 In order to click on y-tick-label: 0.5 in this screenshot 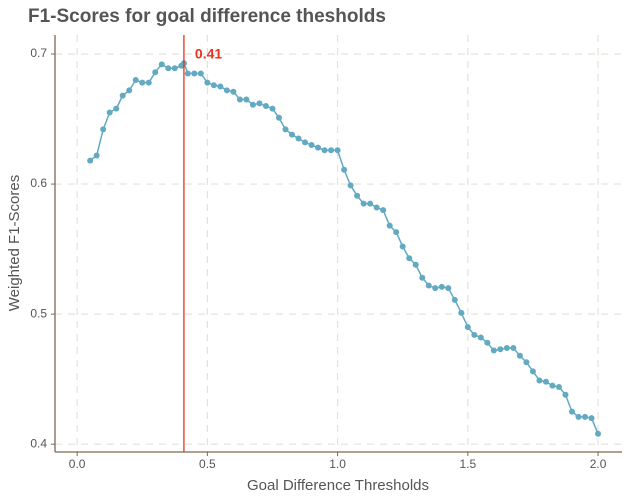, I will do `click(38, 313)`.